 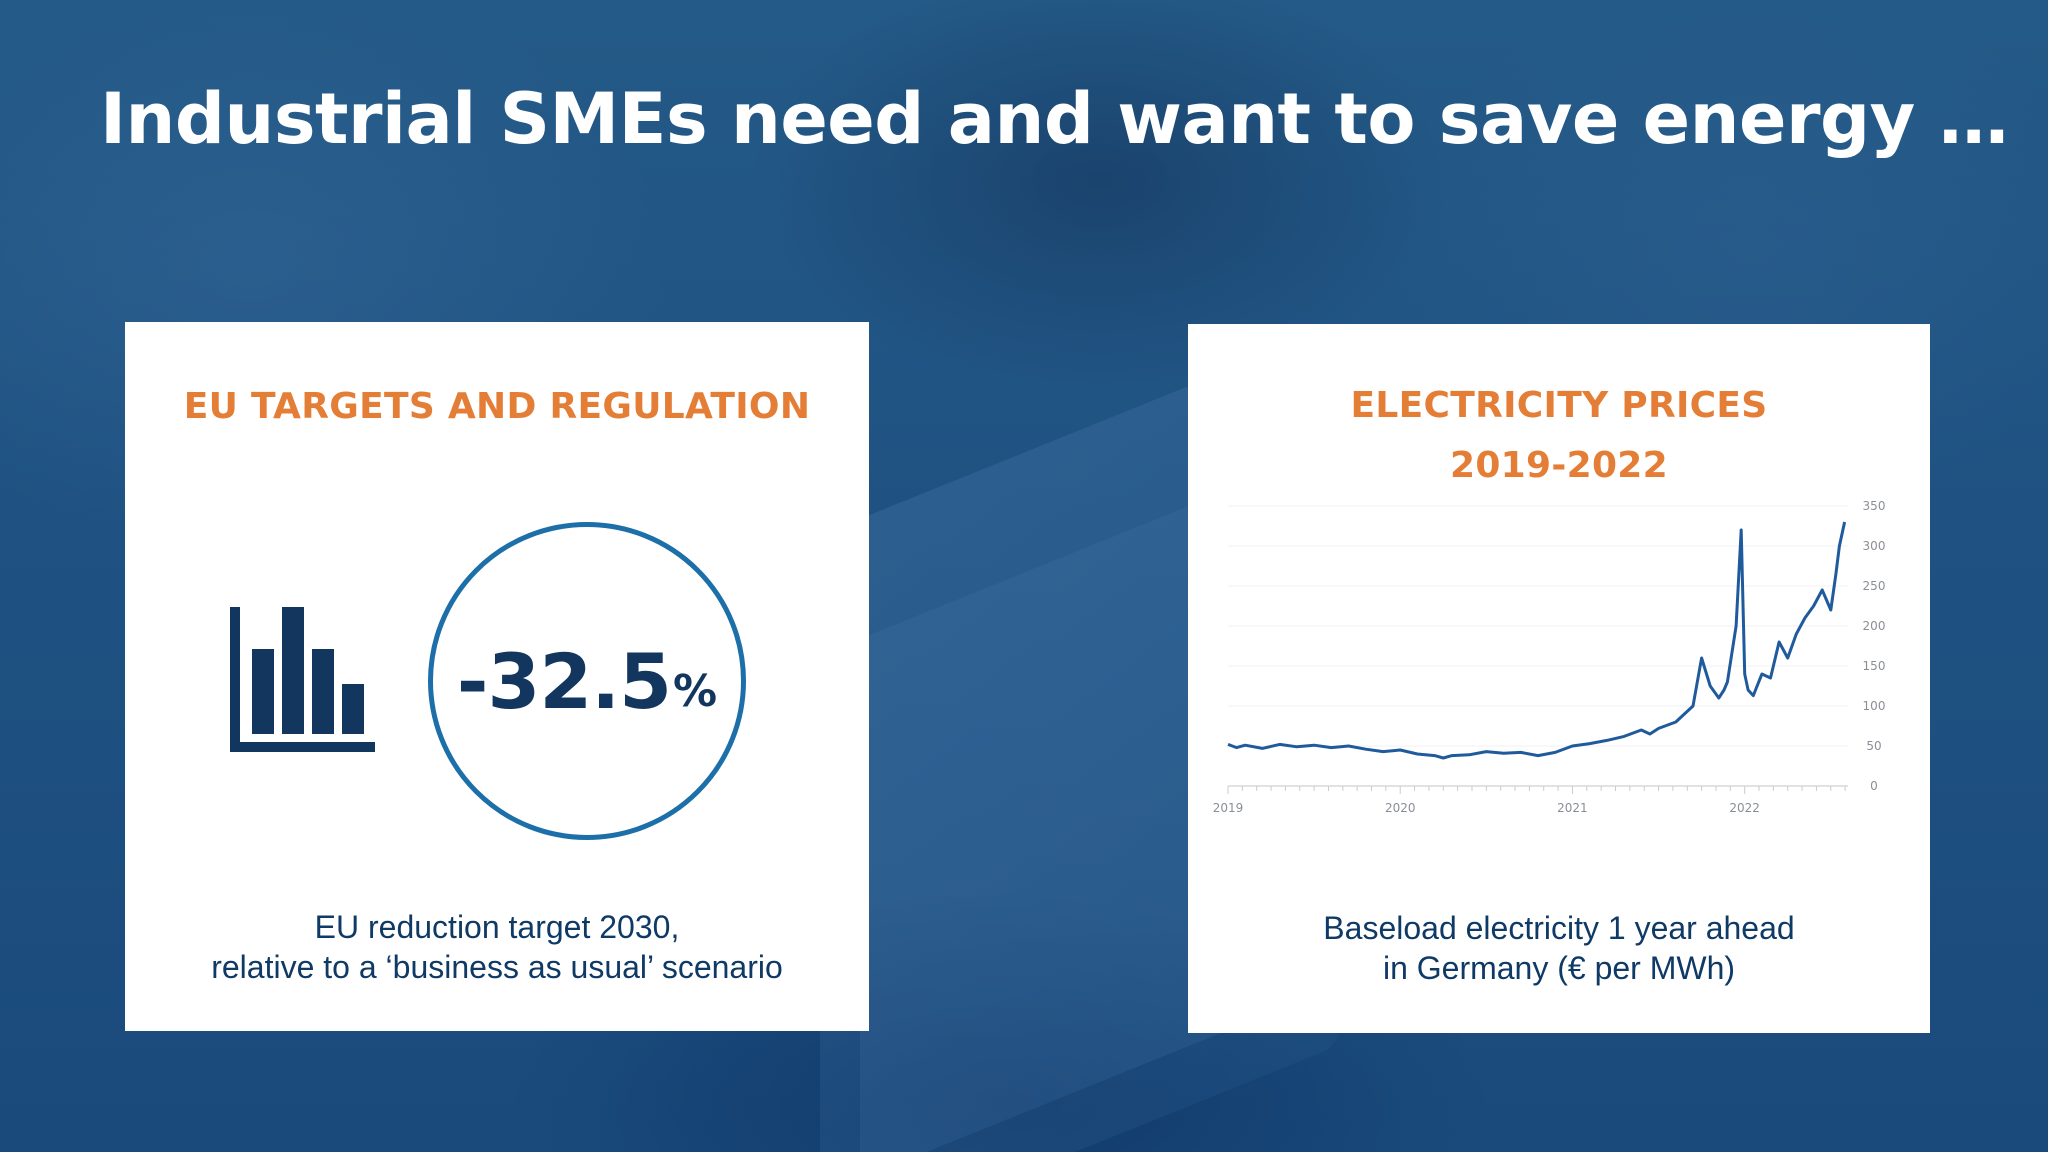 I want to click on electricity-prices-caption-line2: in Germany (€ per MWh), so click(x=1559, y=968).